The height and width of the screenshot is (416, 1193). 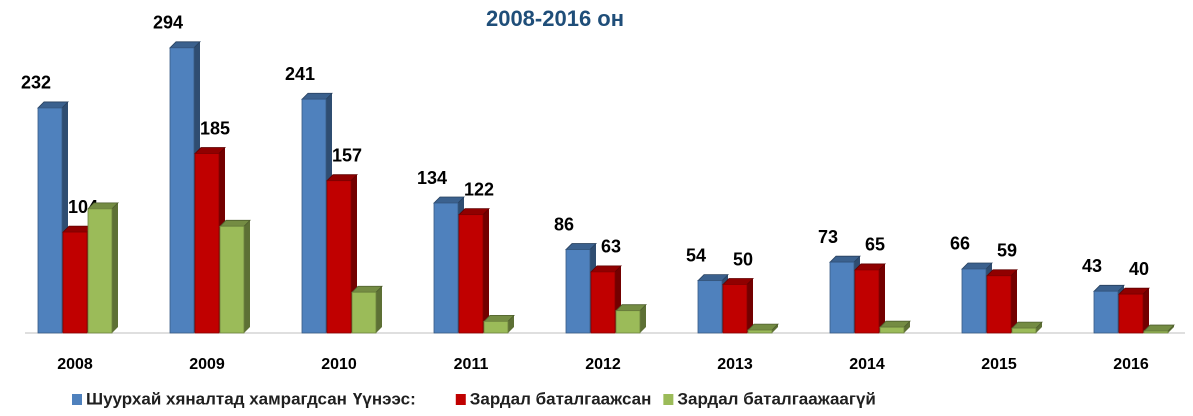 What do you see at coordinates (735, 364) in the screenshot?
I see `x-tick-label: 2013` at bounding box center [735, 364].